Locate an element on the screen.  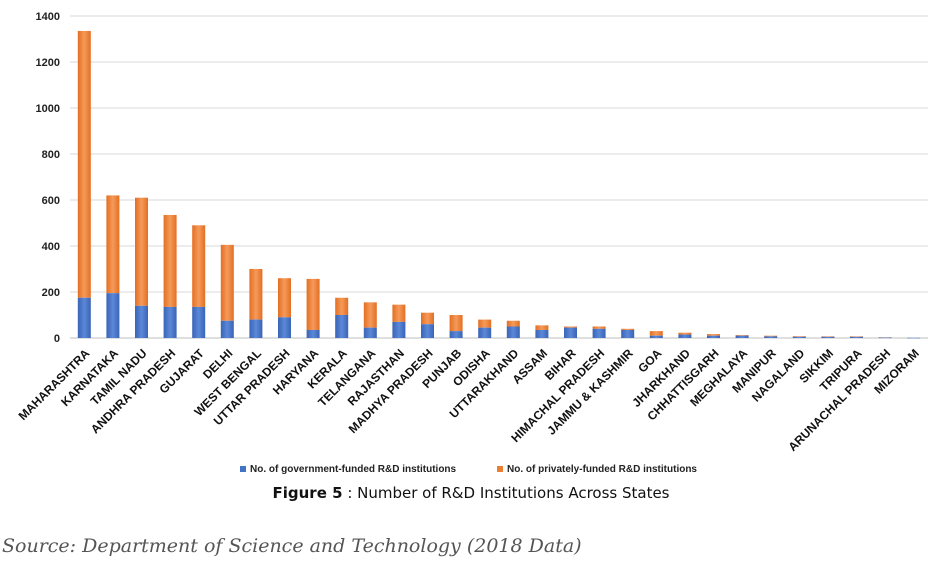
legend-swatch-government is located at coordinates (243, 469).